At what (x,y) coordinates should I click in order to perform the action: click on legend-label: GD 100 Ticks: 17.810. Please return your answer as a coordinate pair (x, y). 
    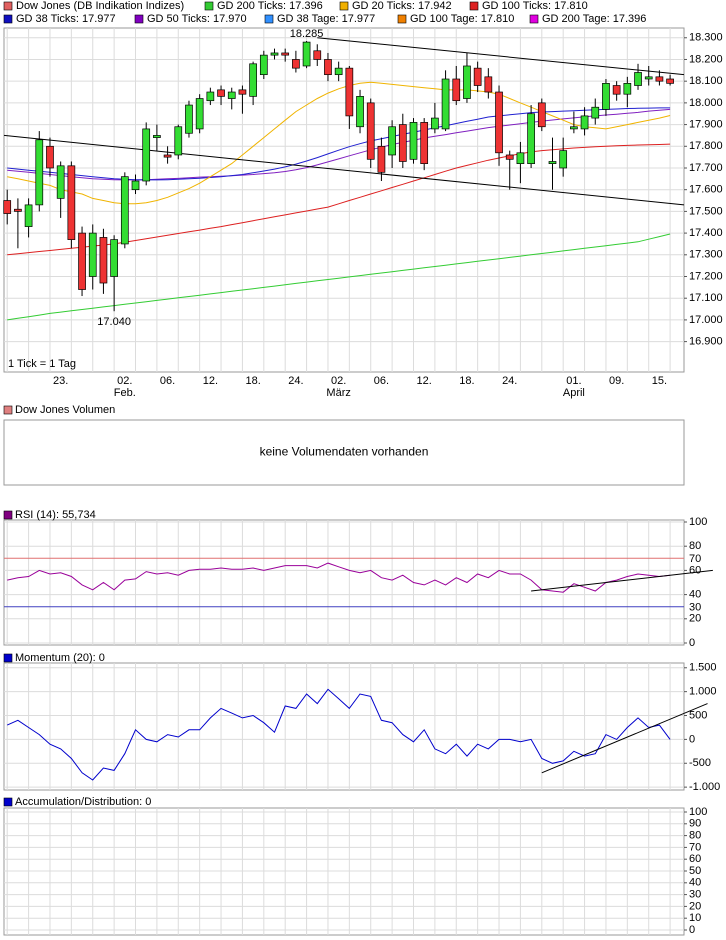
    Looking at the image, I should click on (535, 6).